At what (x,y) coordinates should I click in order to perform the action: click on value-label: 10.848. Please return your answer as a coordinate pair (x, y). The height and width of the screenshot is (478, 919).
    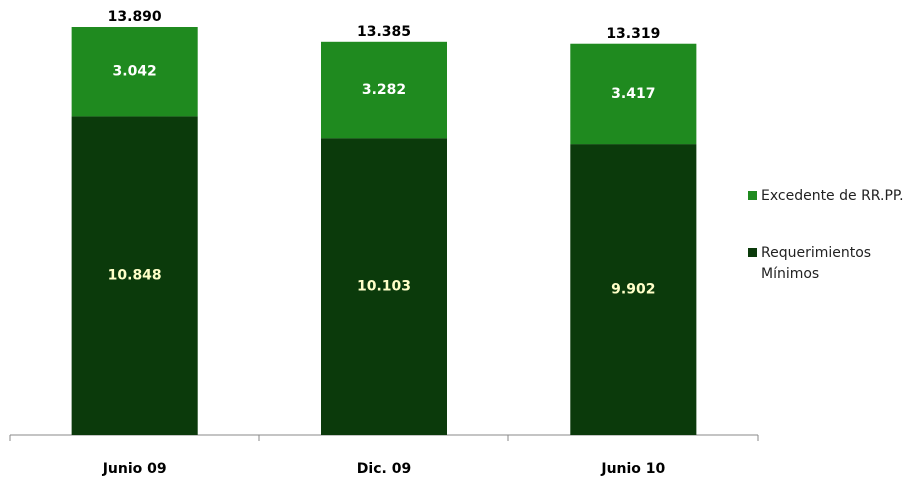
    Looking at the image, I should click on (135, 276).